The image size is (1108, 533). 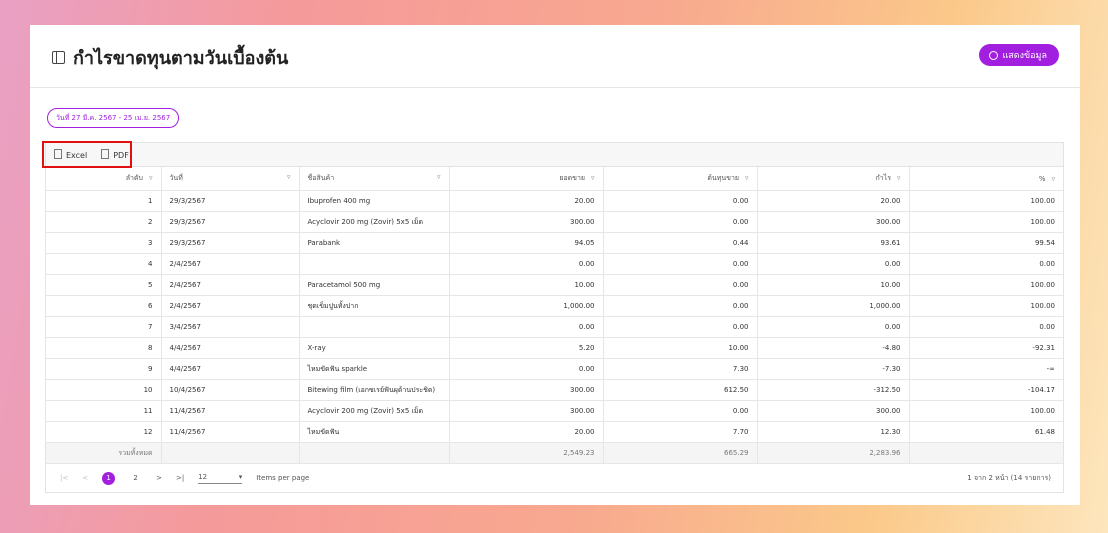 I want to click on cell: 29/3/2567, so click(x=230, y=201).